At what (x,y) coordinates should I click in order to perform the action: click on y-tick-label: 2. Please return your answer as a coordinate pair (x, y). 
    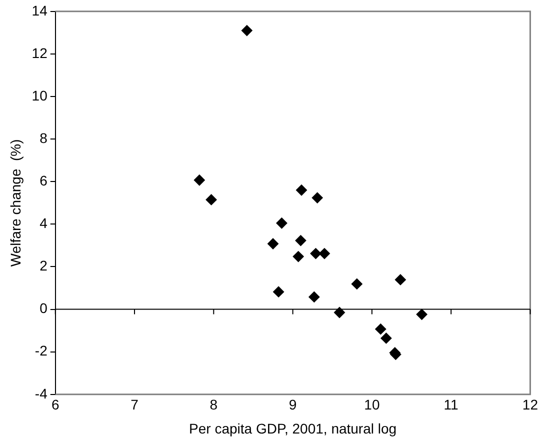
    Looking at the image, I should click on (44, 266).